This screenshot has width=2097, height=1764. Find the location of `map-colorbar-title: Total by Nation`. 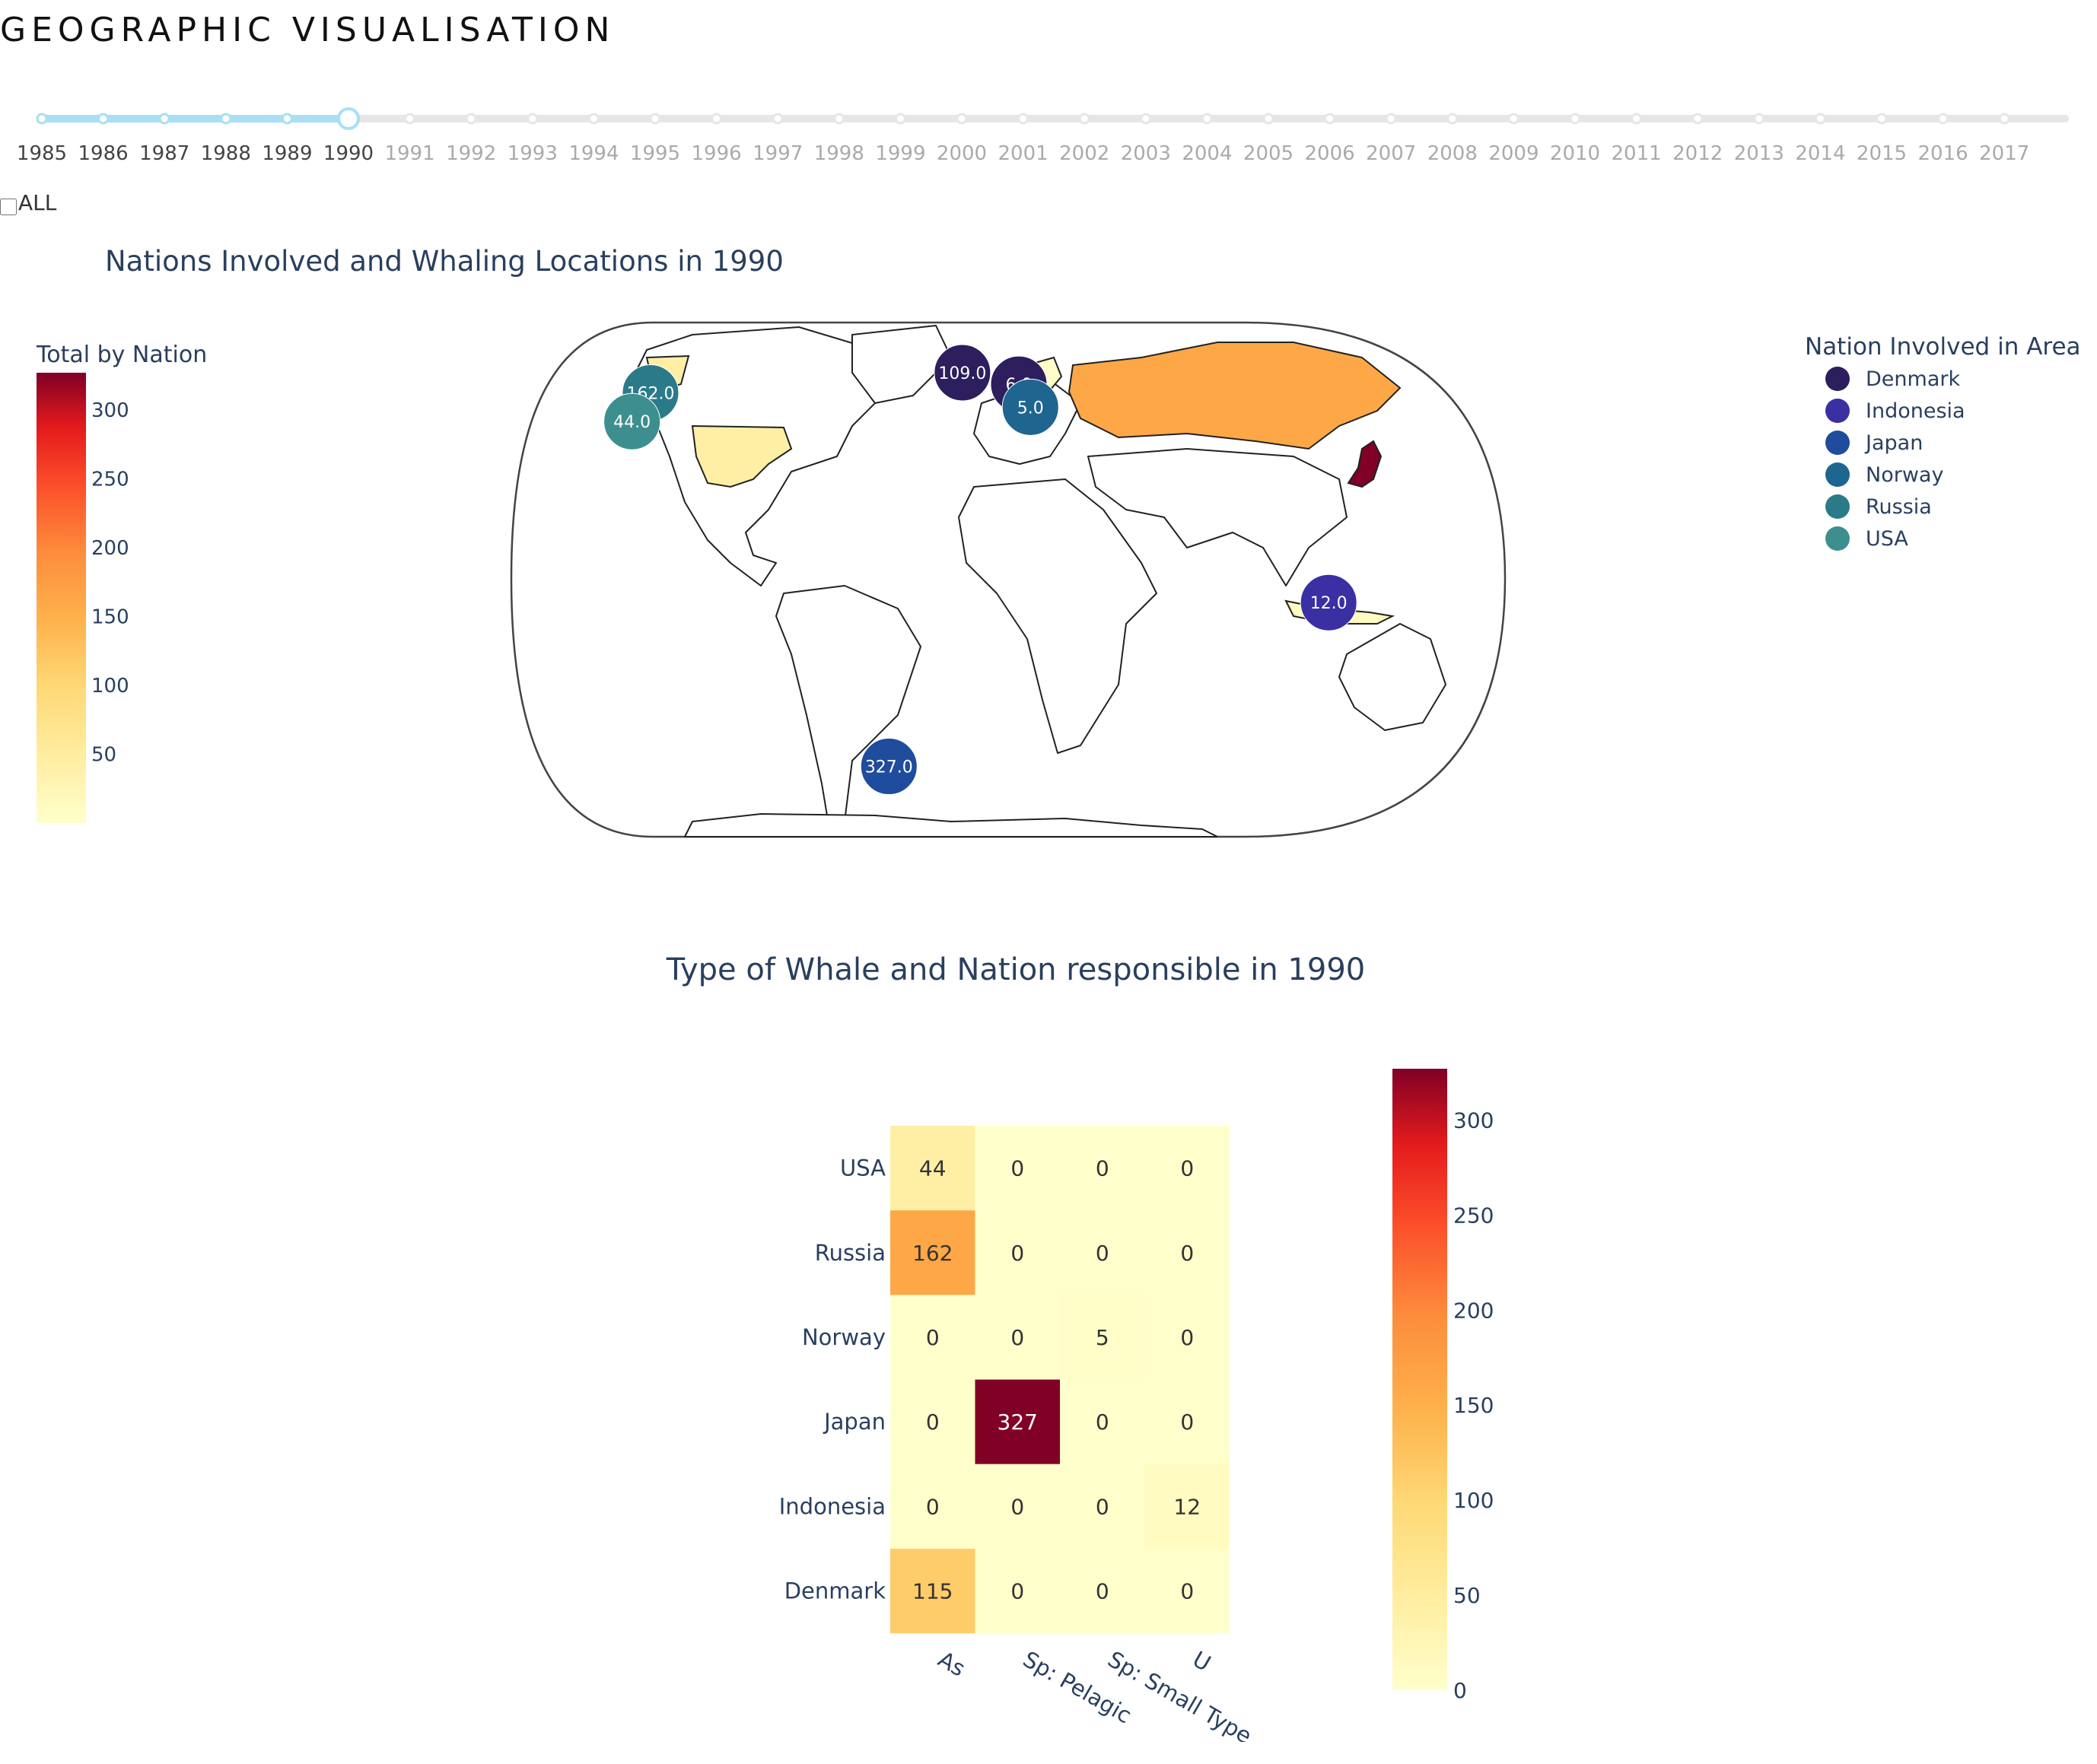

map-colorbar-title: Total by Nation is located at coordinates (121, 355).